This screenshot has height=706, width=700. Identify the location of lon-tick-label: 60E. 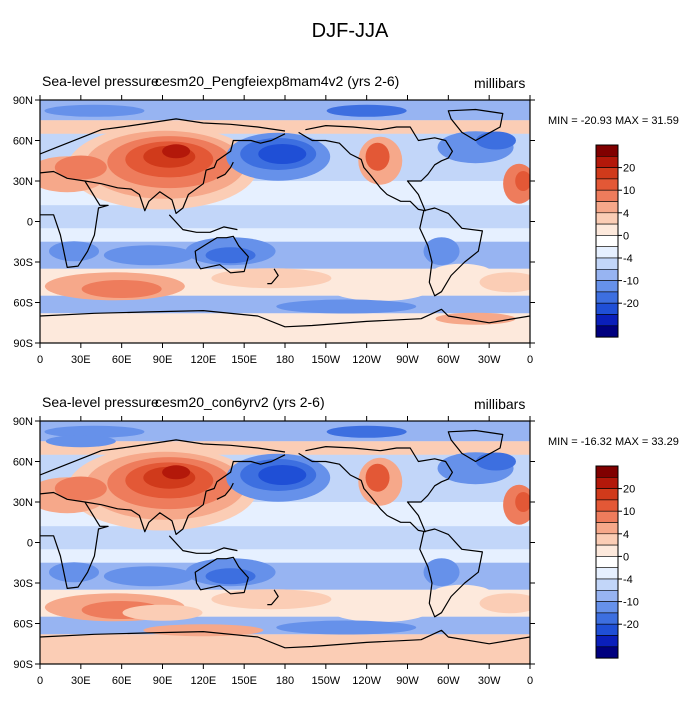
(122, 360).